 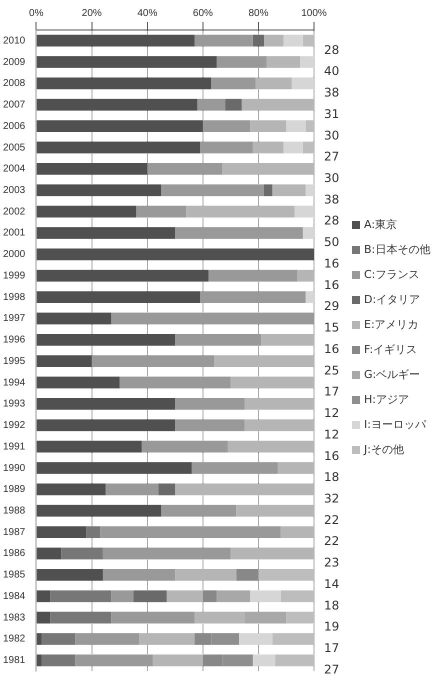 What do you see at coordinates (386, 399) in the screenshot?
I see `legend-label: H:アジア` at bounding box center [386, 399].